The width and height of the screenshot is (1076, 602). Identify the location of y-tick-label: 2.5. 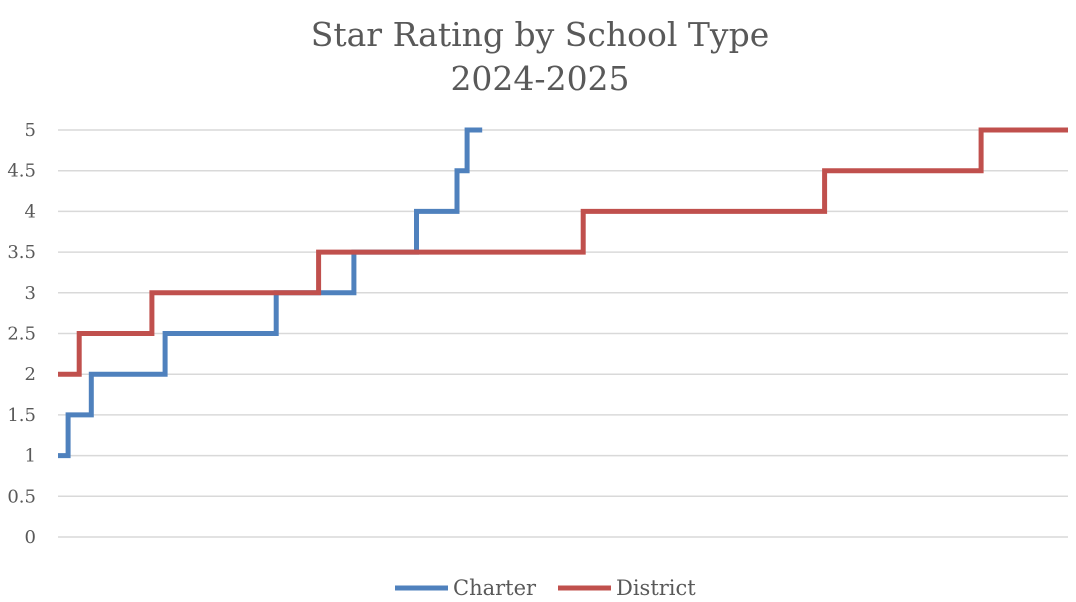
(21, 334).